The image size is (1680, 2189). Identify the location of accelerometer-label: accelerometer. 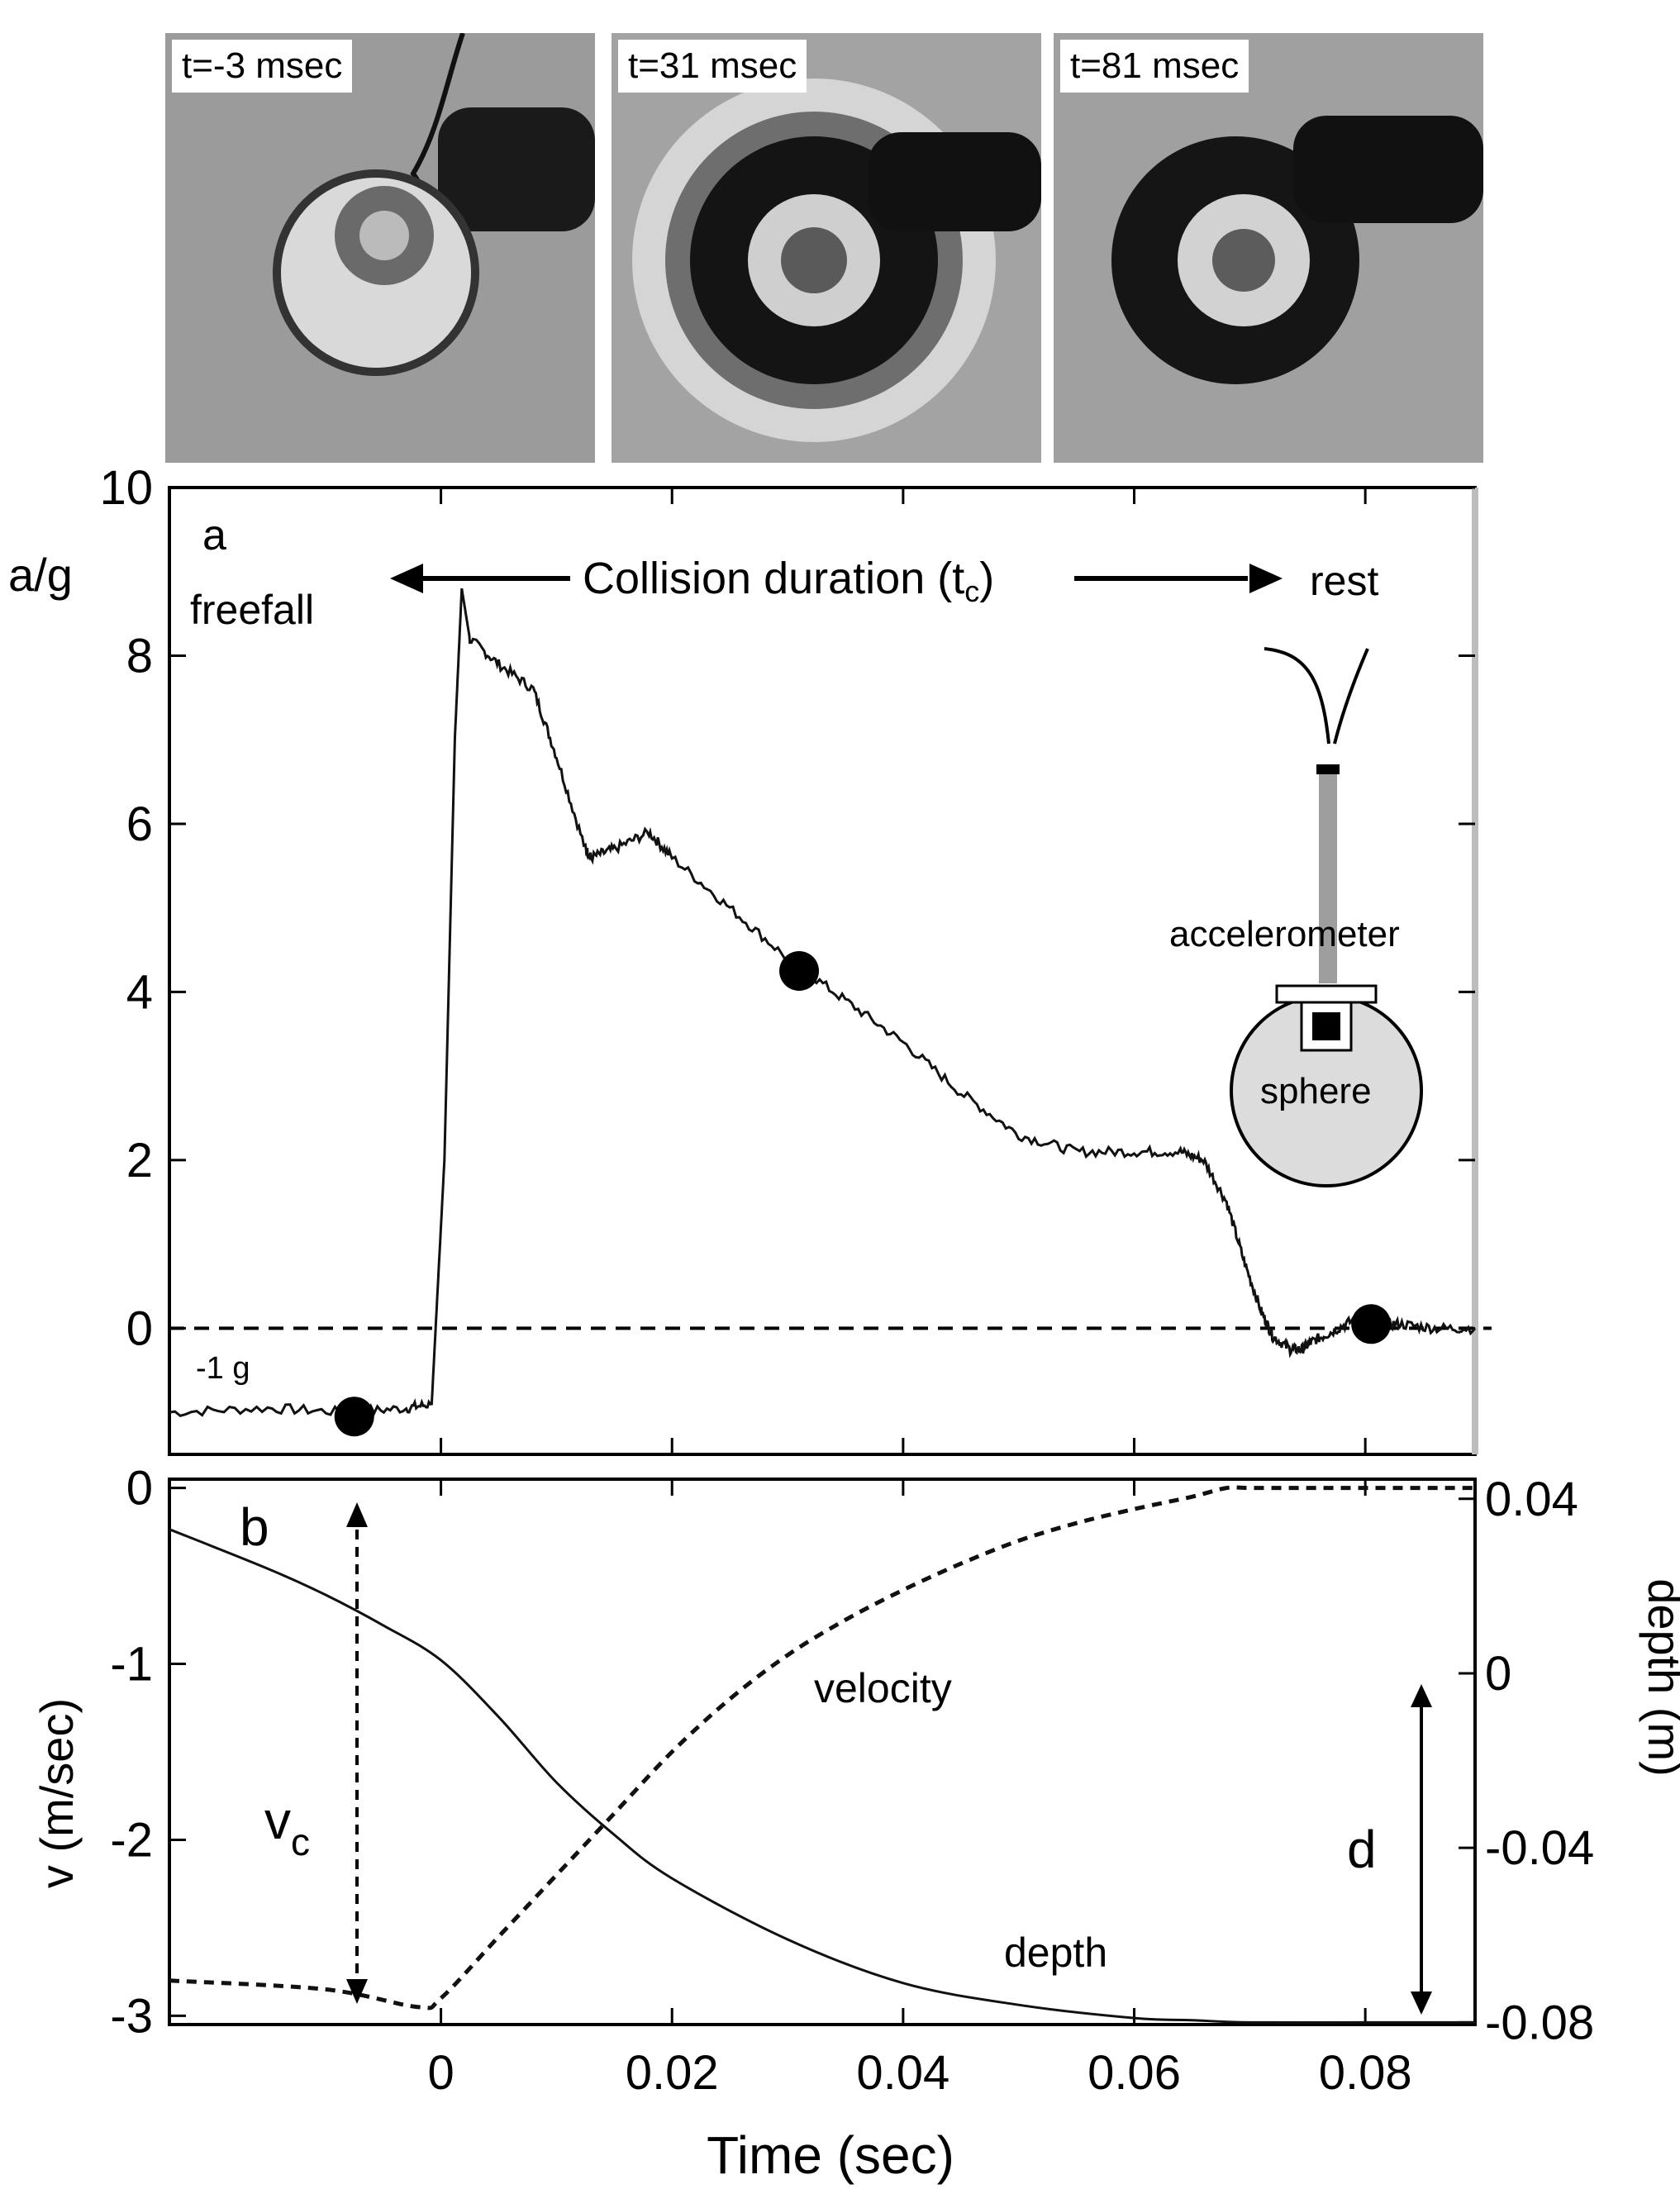
(1284, 934).